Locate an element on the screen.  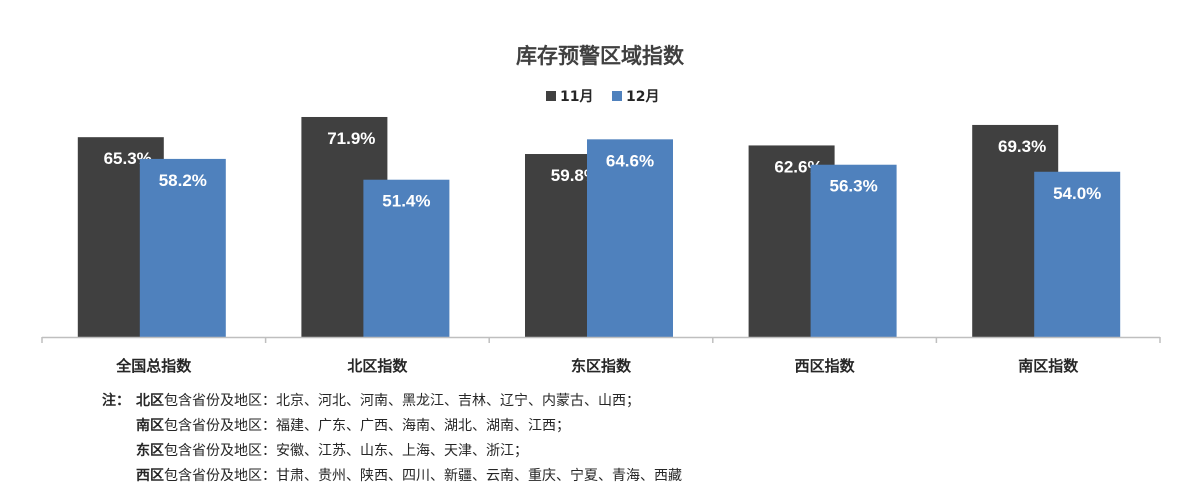
note-region: 东区 is located at coordinates (150, 451).